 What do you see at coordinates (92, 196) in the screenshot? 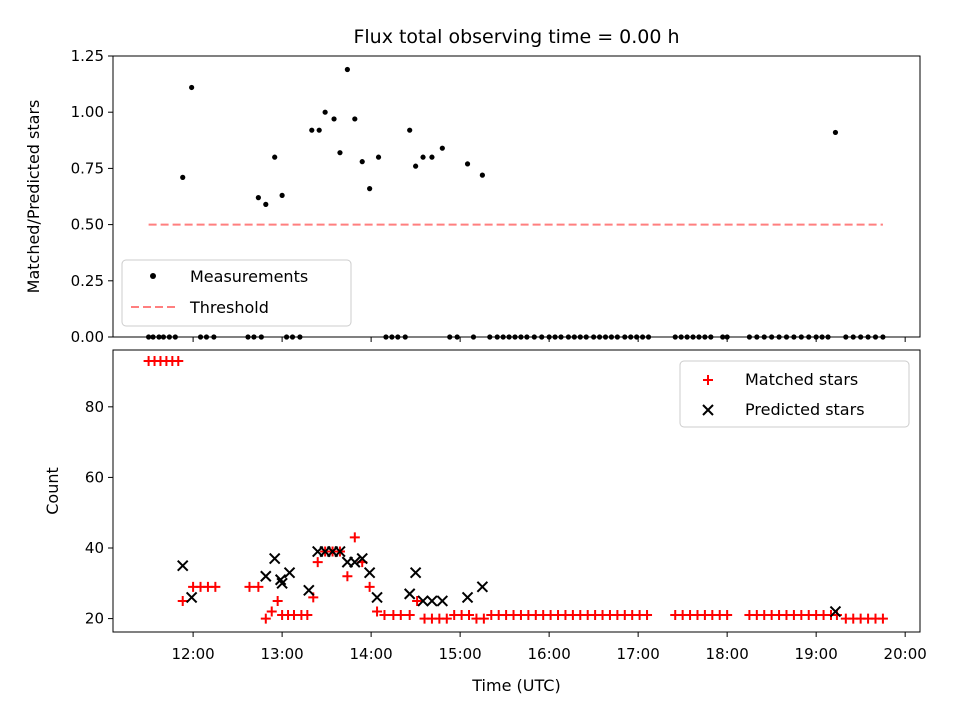
I see `ratio-y-ticks: 0.00 0.25 0.50 0.75 1.00 1.25` at bounding box center [92, 196].